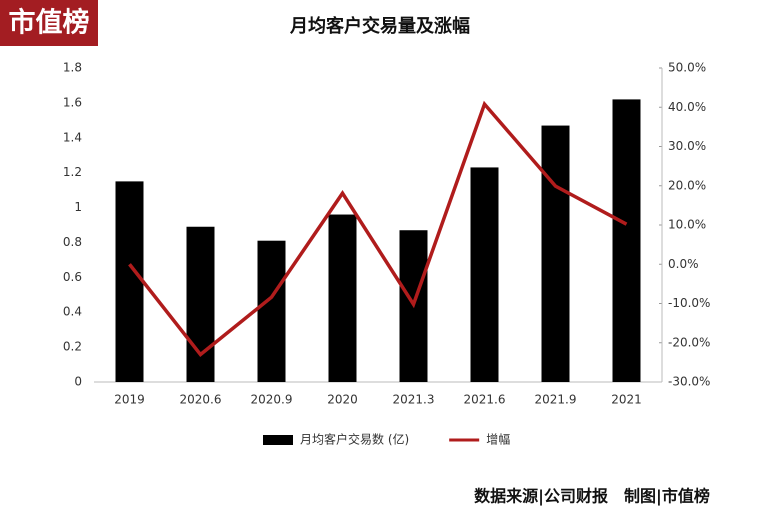 This screenshot has height=514, width=759. What do you see at coordinates (72, 347) in the screenshot?
I see `y-tick-label: 0.2` at bounding box center [72, 347].